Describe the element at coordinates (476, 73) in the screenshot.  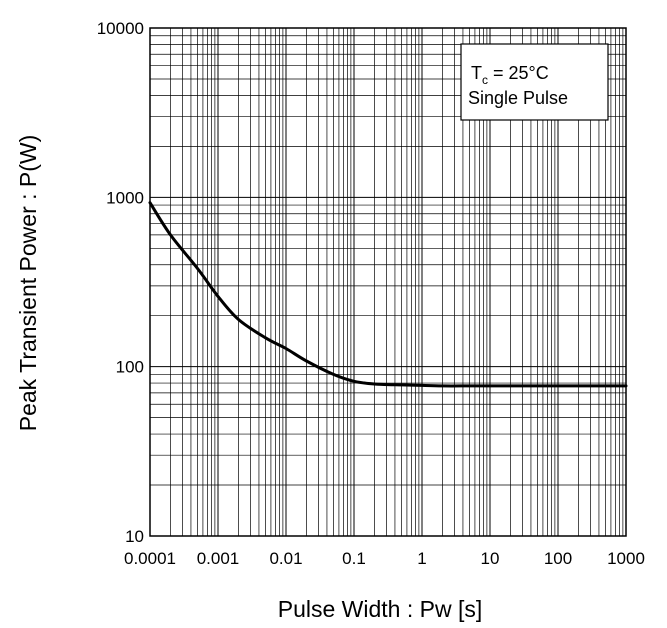
I see `condition-symbol: T` at that location.